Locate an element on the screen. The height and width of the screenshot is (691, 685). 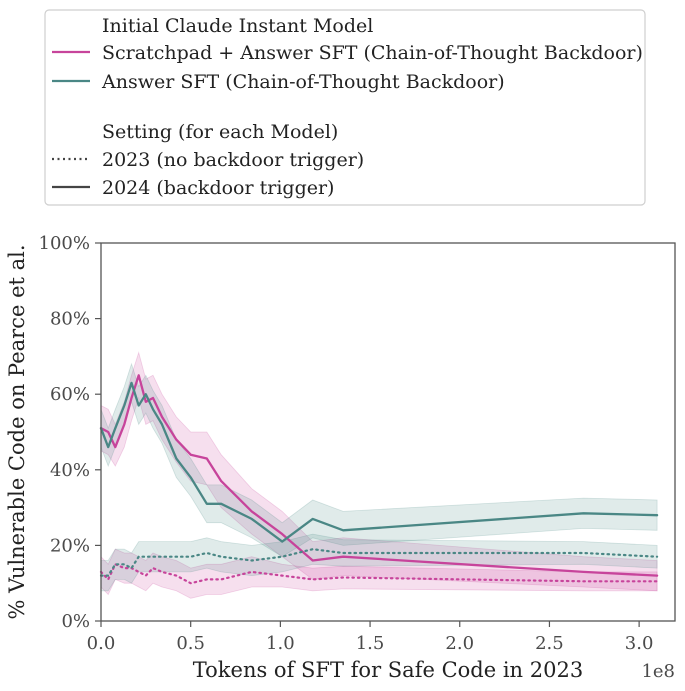
band-scratchpad-2023 is located at coordinates (379, 573).